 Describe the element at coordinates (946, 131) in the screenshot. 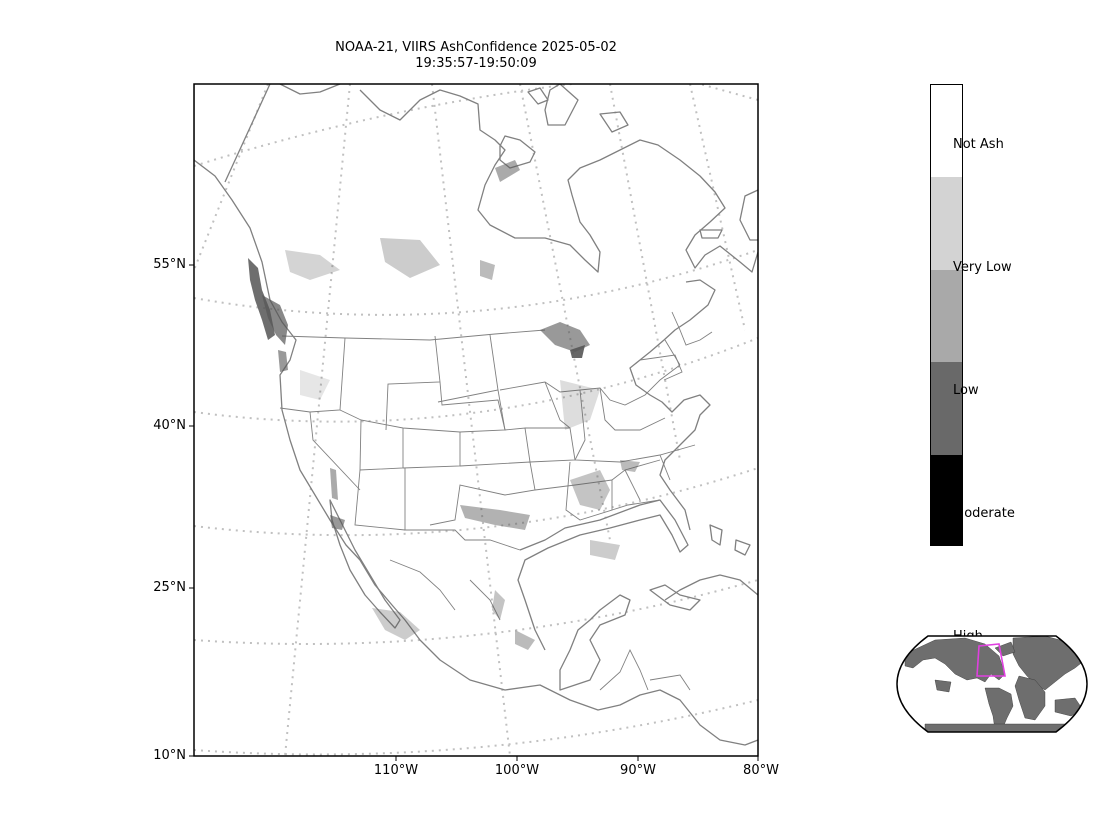

I see `colorbar-segment-not-ash` at that location.